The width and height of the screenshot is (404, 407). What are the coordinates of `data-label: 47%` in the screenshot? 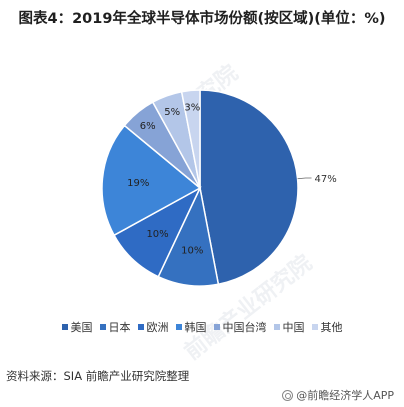 It's located at (326, 179).